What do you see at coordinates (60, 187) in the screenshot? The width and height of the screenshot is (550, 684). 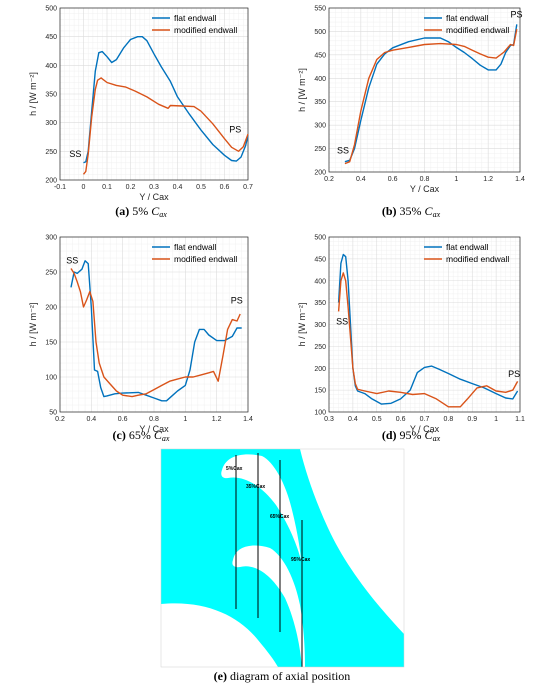 I see `x-tick-label: -0.1` at bounding box center [60, 187].